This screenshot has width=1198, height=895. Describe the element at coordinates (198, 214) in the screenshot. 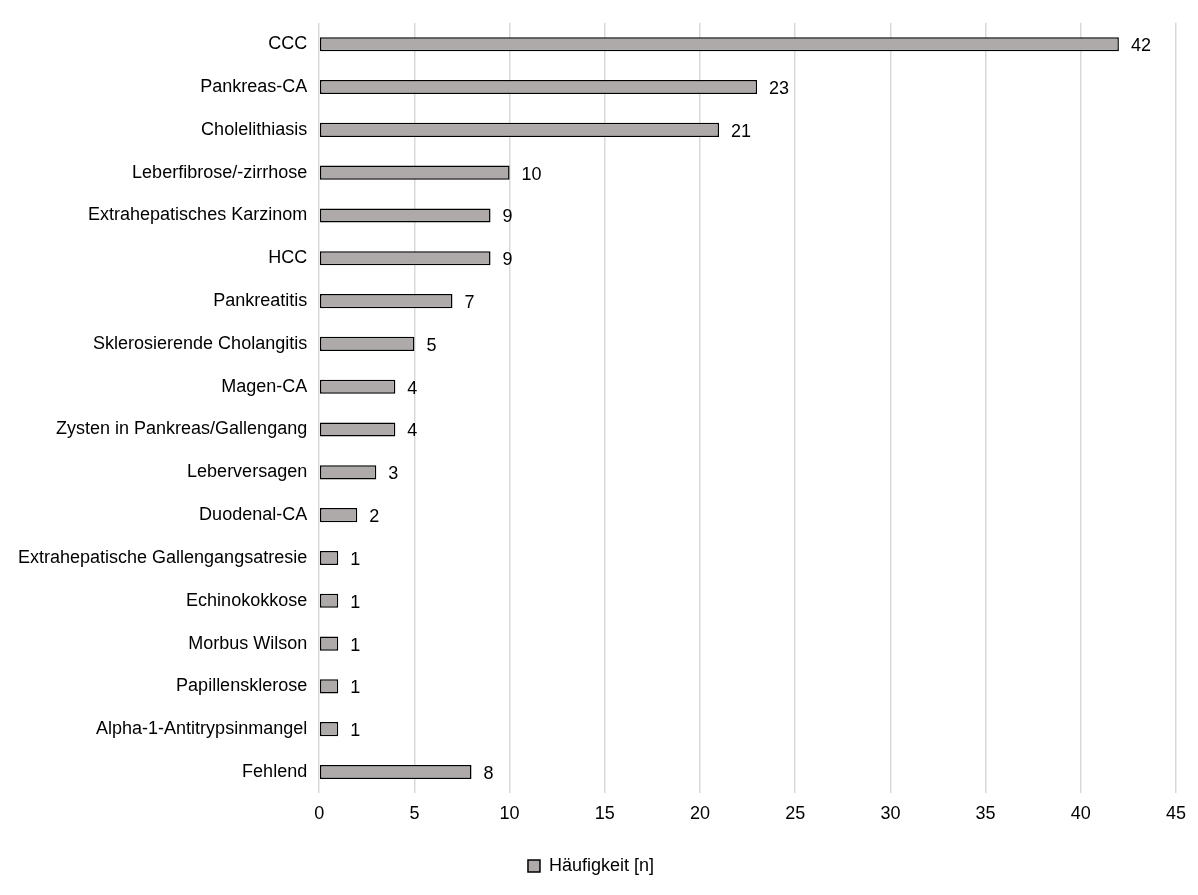

I see `y-tick-label: Extrahepatisches Karzinom` at that location.